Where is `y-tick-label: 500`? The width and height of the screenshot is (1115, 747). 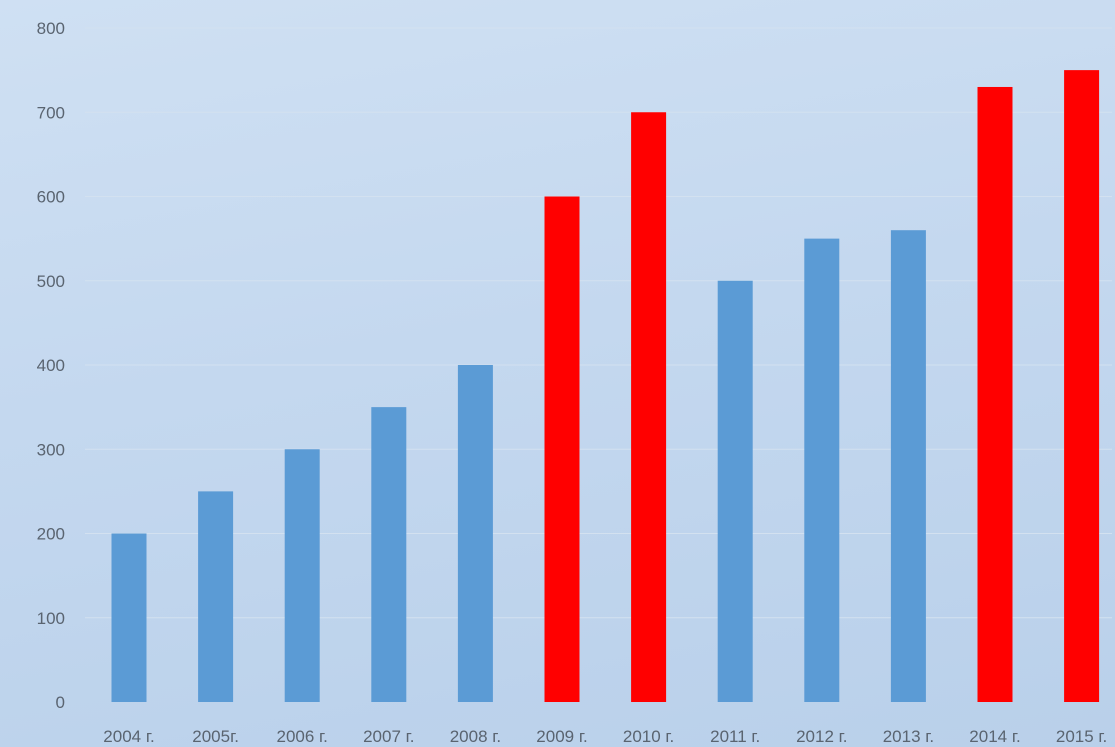
y-tick-label: 500 is located at coordinates (51, 281).